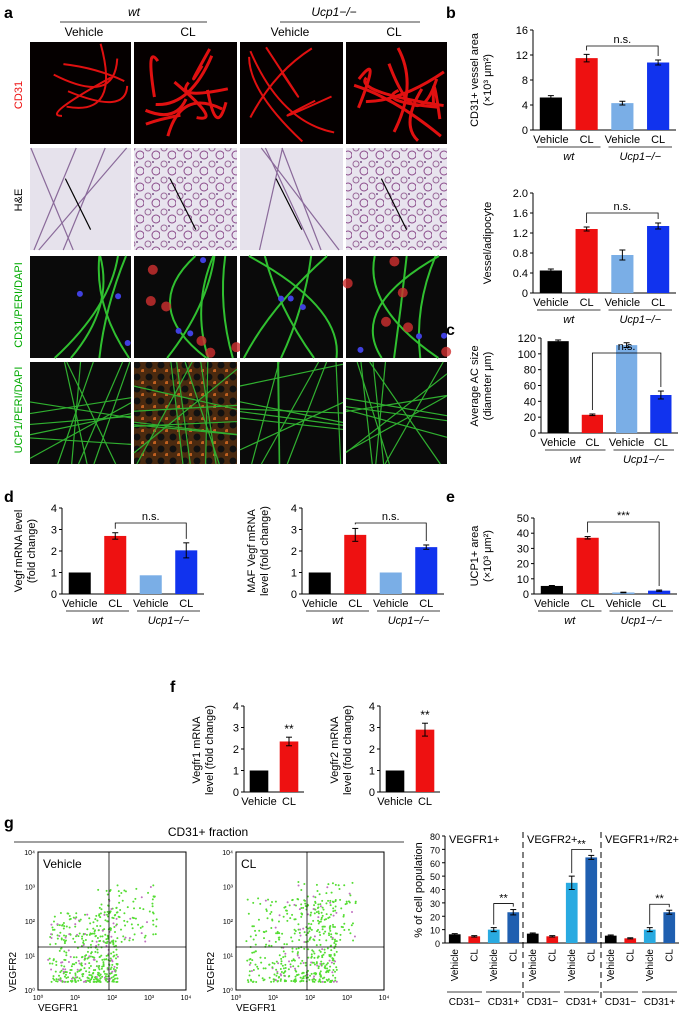 The width and height of the screenshot is (685, 1016). What do you see at coordinates (391, 517) in the screenshot?
I see `significance-label: n.s.` at bounding box center [391, 517].